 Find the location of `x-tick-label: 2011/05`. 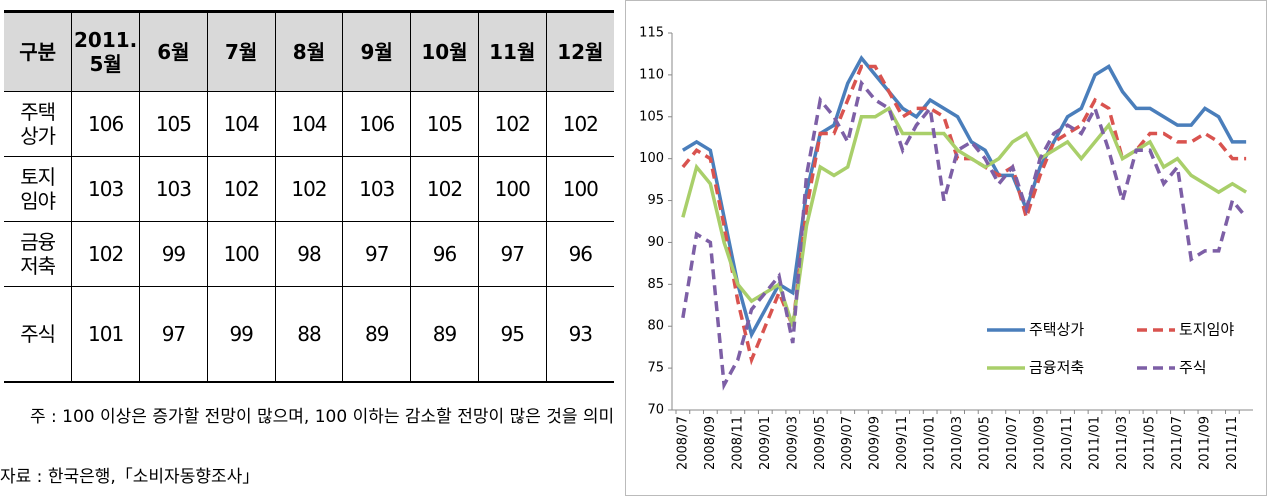

x-tick-label: 2011/05 is located at coordinates (1149, 443).